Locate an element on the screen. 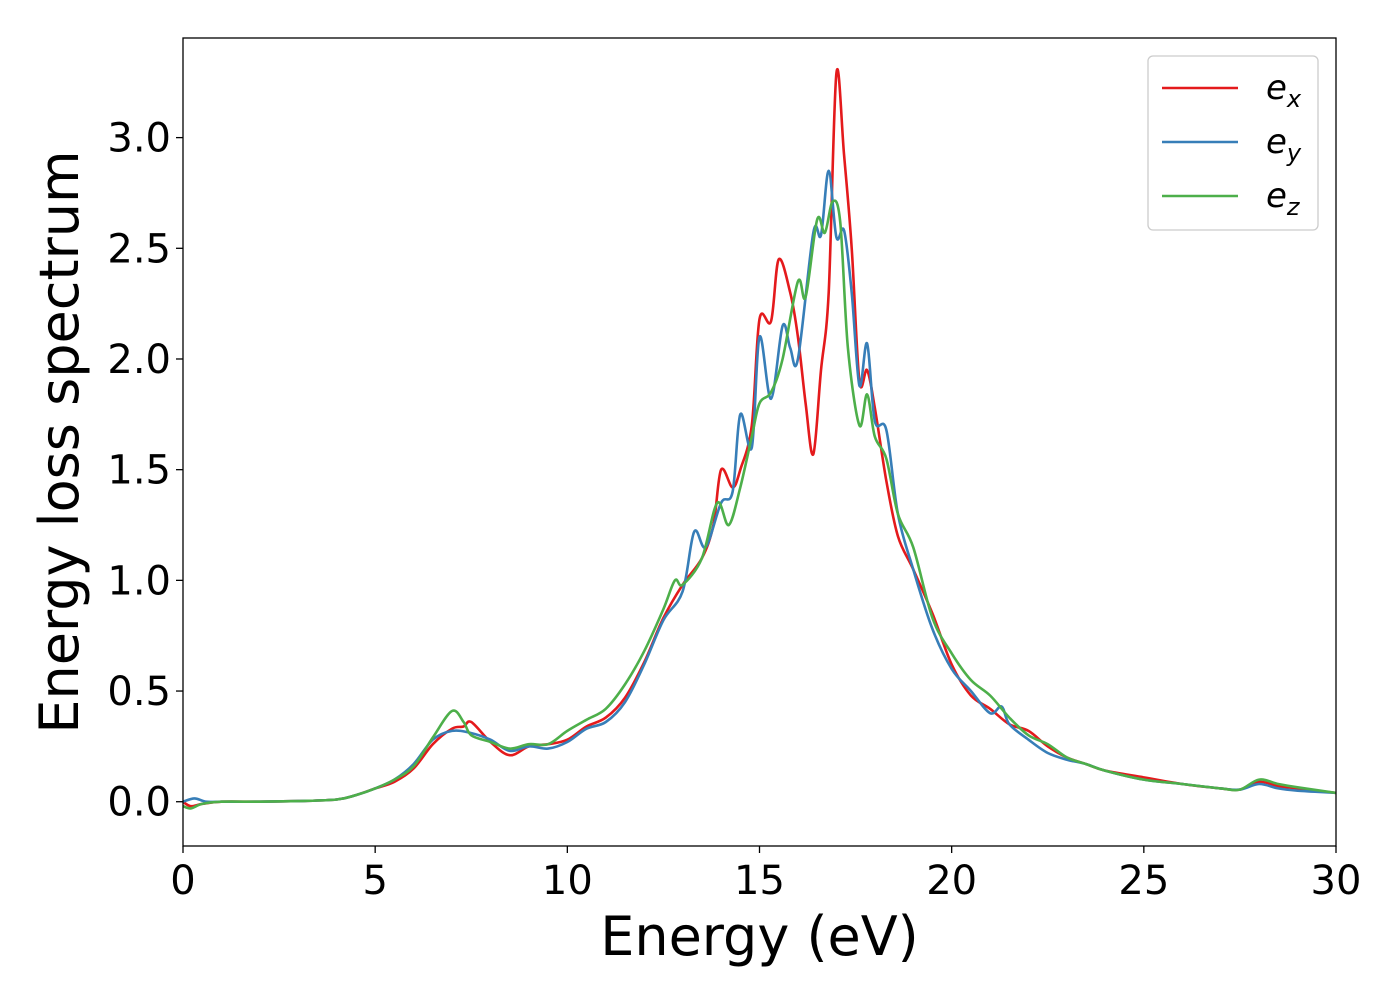 This screenshot has width=1400, height=1000. legend-label-e-y: ey is located at coordinates (1284, 144).